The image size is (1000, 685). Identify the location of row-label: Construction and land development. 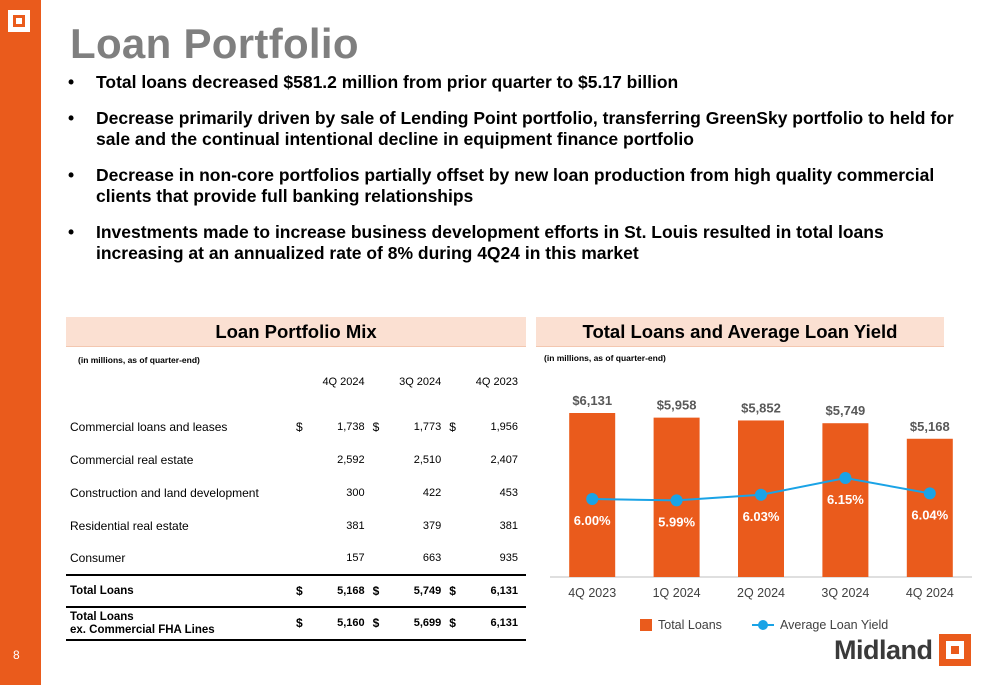
(164, 492).